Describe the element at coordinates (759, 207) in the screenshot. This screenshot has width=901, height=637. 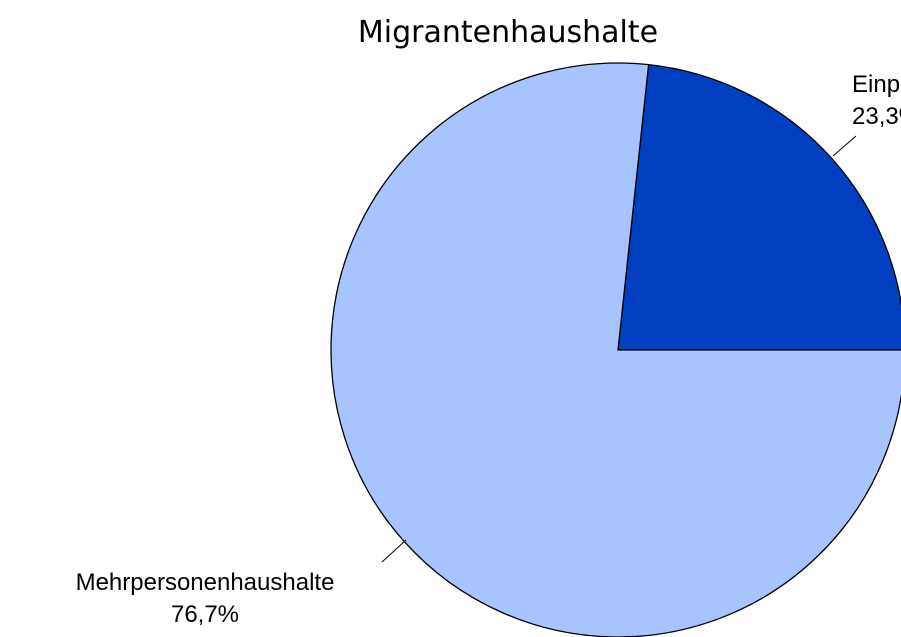
I see `pie-slice` at that location.